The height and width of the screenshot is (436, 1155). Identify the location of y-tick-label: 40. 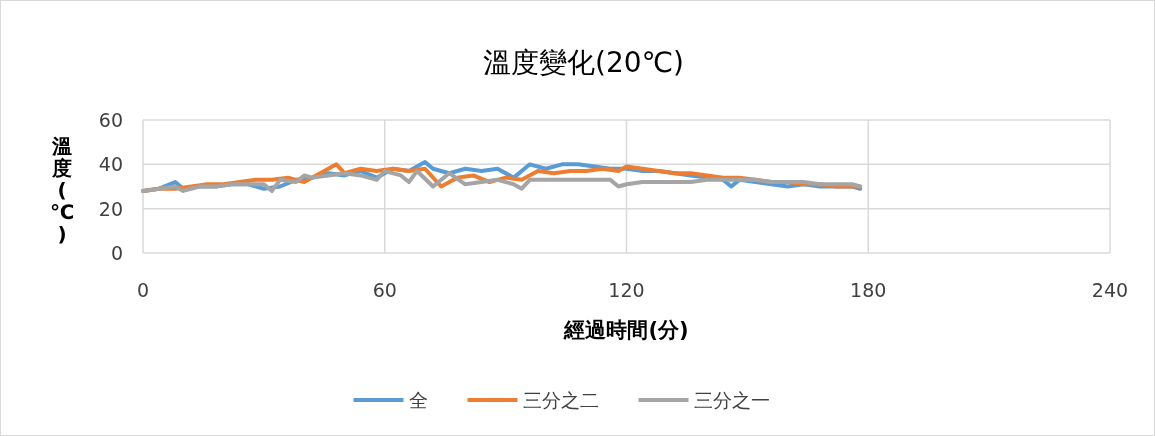
(110, 164).